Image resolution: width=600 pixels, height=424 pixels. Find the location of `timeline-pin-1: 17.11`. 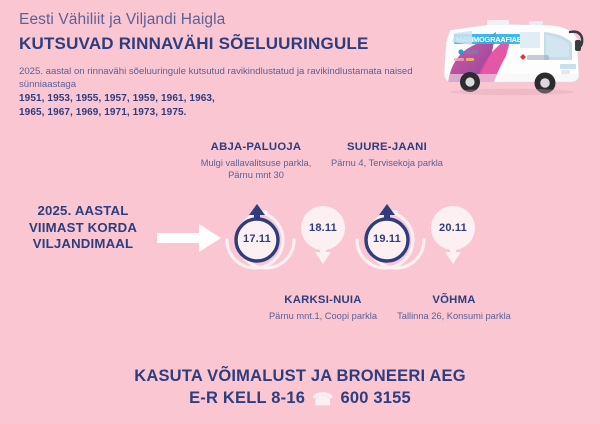

timeline-pin-1: 17.11 is located at coordinates (257, 233).